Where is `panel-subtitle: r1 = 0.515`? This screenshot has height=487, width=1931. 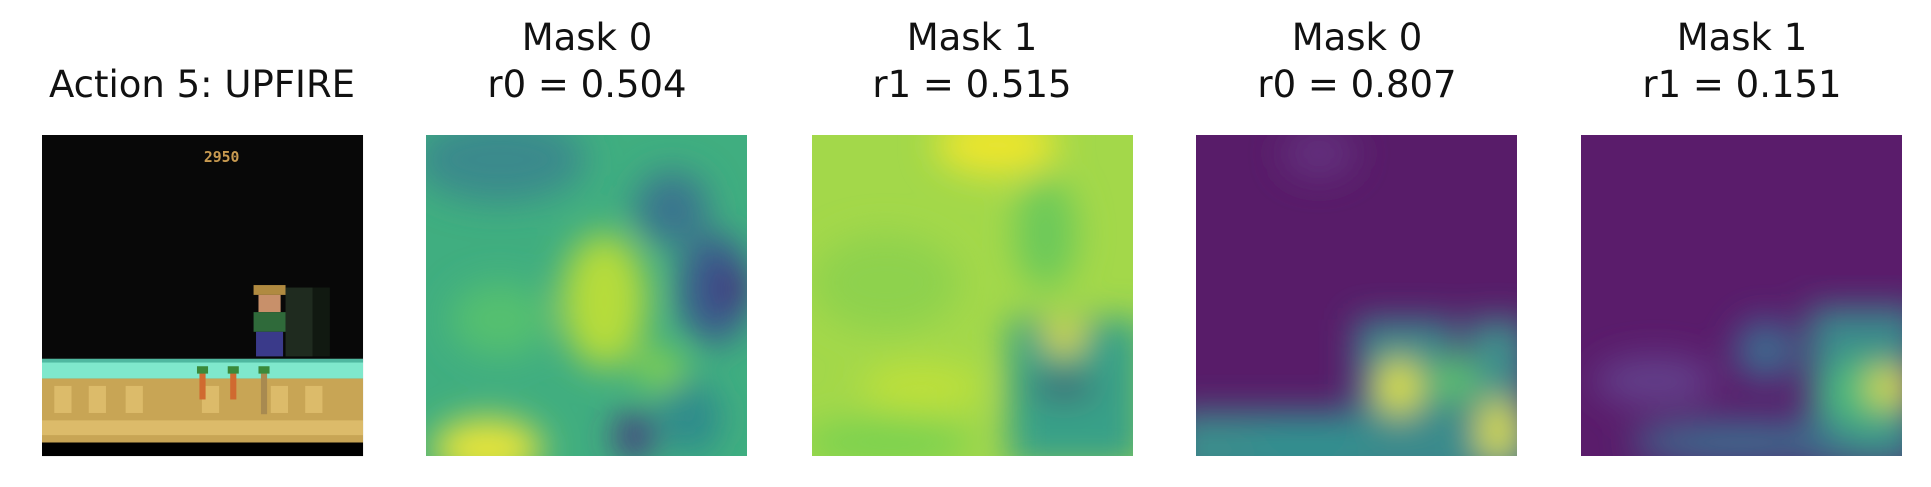
panel-subtitle: r1 = 0.515 is located at coordinates (971, 84).